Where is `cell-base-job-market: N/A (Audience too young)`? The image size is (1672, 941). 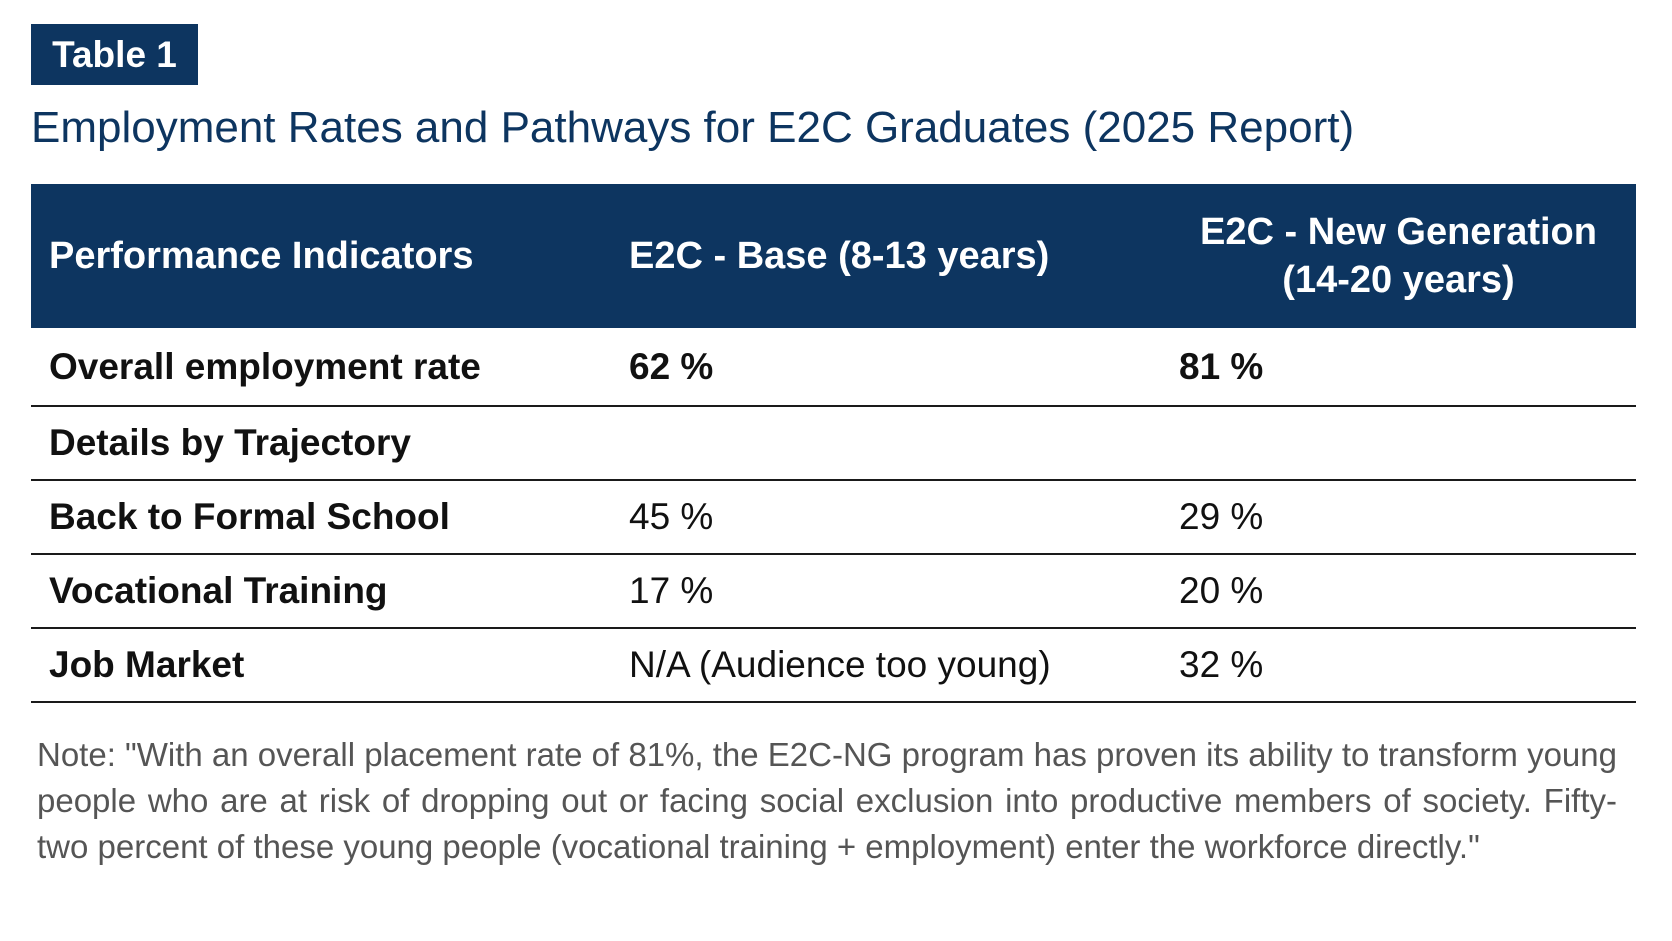 cell-base-job-market: N/A (Audience too young) is located at coordinates (886, 665).